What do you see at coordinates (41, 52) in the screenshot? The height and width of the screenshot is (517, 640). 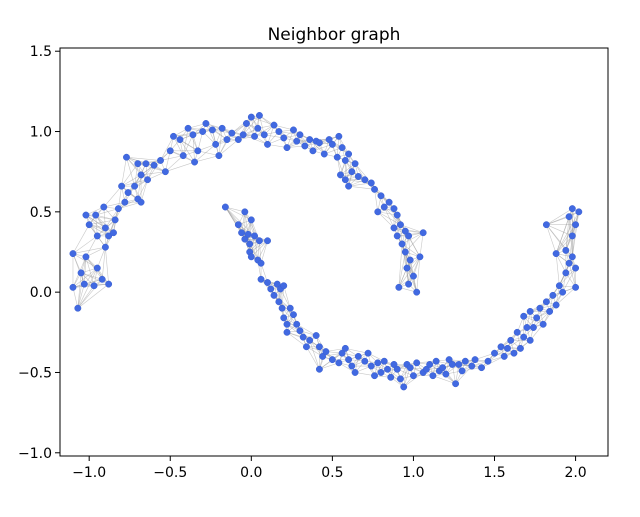 I see `y-tick-label: 1.5` at bounding box center [41, 52].